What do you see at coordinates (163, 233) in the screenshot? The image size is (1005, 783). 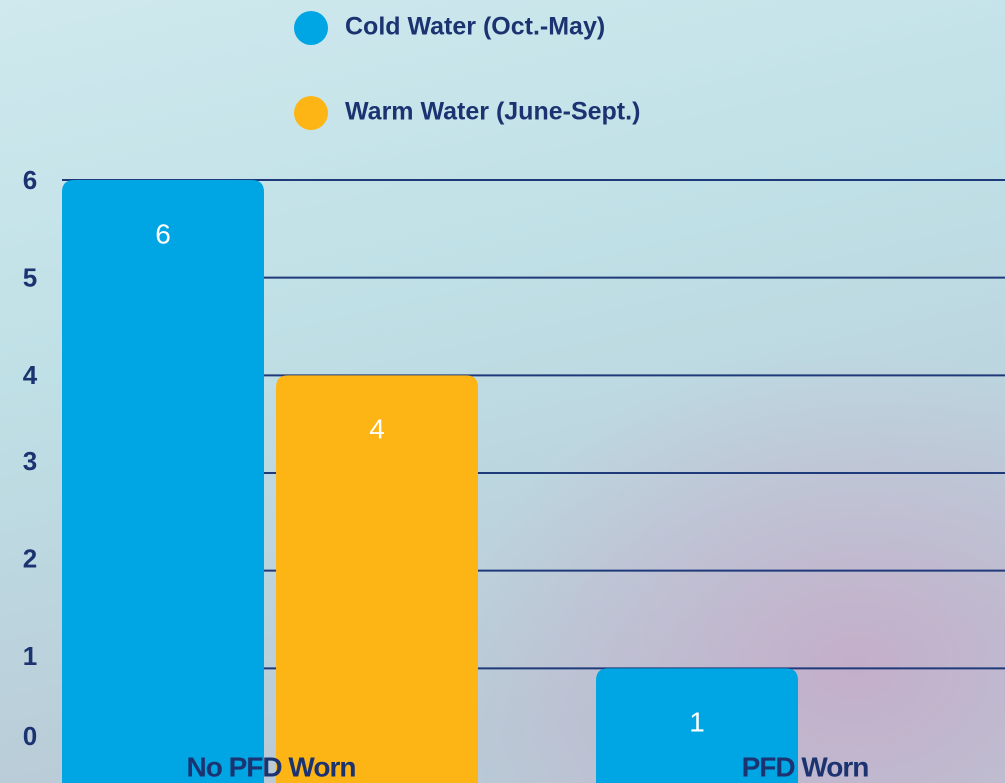 I see `value-label: 6` at bounding box center [163, 233].